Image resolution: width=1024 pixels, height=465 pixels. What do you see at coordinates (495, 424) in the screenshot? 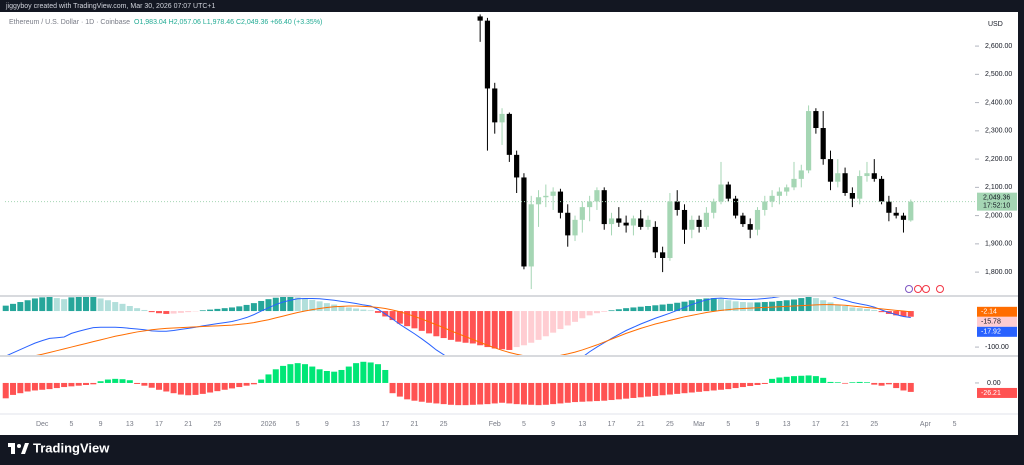
I see `x-tick-label: Feb` at bounding box center [495, 424].